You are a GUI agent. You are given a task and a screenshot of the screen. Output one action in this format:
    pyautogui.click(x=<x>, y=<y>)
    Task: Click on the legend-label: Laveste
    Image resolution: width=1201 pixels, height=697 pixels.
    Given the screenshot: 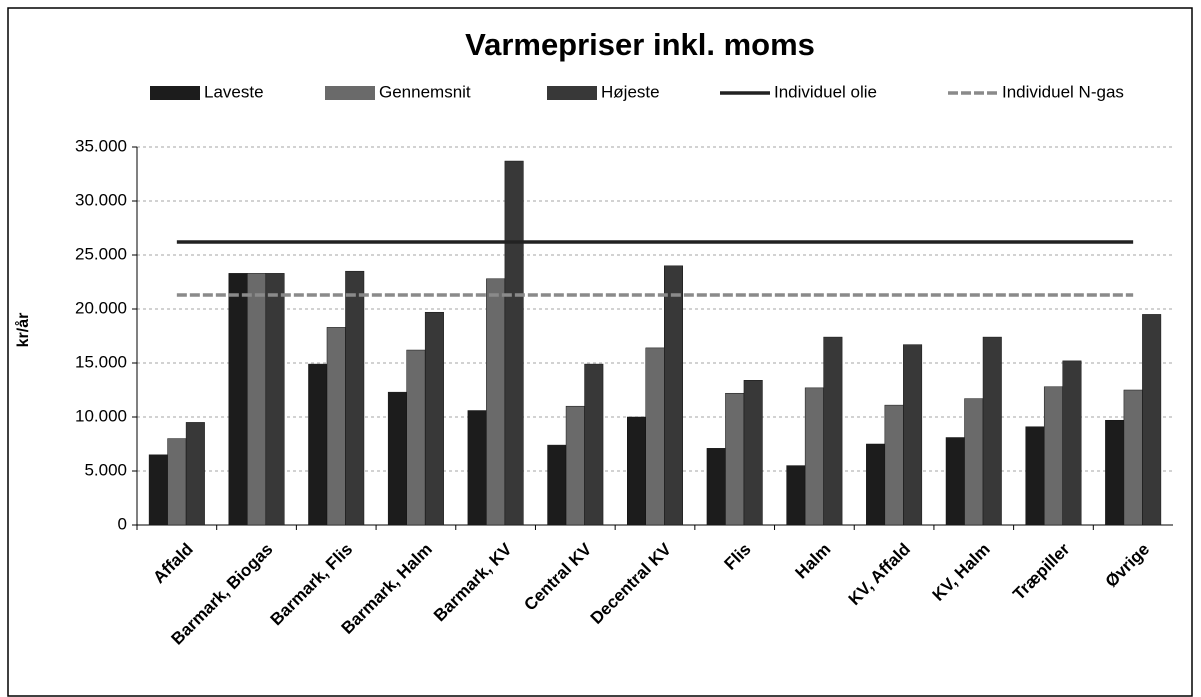 What is the action you would take?
    pyautogui.click(x=234, y=91)
    